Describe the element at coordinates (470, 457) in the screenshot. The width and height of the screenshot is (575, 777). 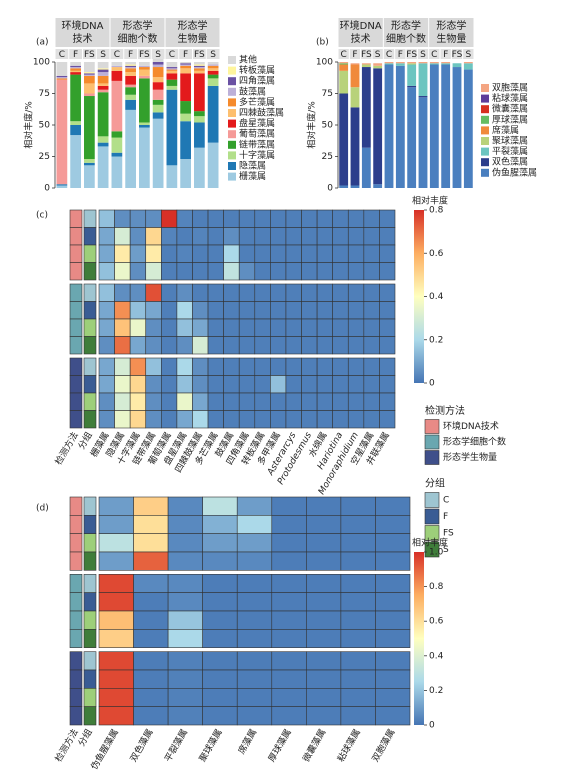
I see `legend-label: 形态学生物量` at that location.